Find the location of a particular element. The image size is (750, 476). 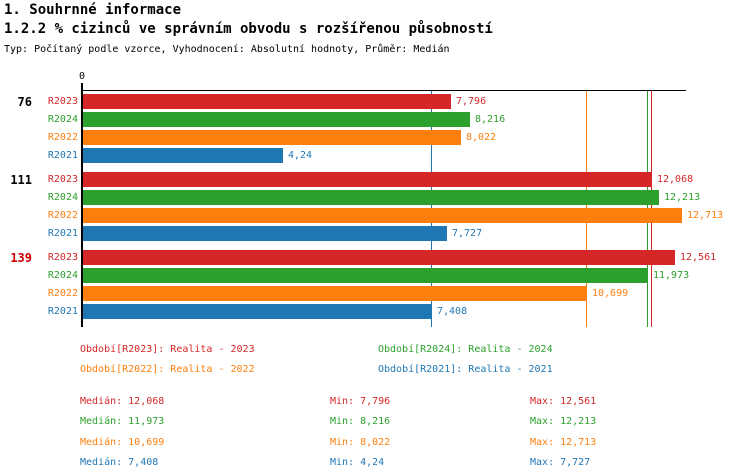

stat-median-r2024: Medián: 11,973 is located at coordinates (122, 421).